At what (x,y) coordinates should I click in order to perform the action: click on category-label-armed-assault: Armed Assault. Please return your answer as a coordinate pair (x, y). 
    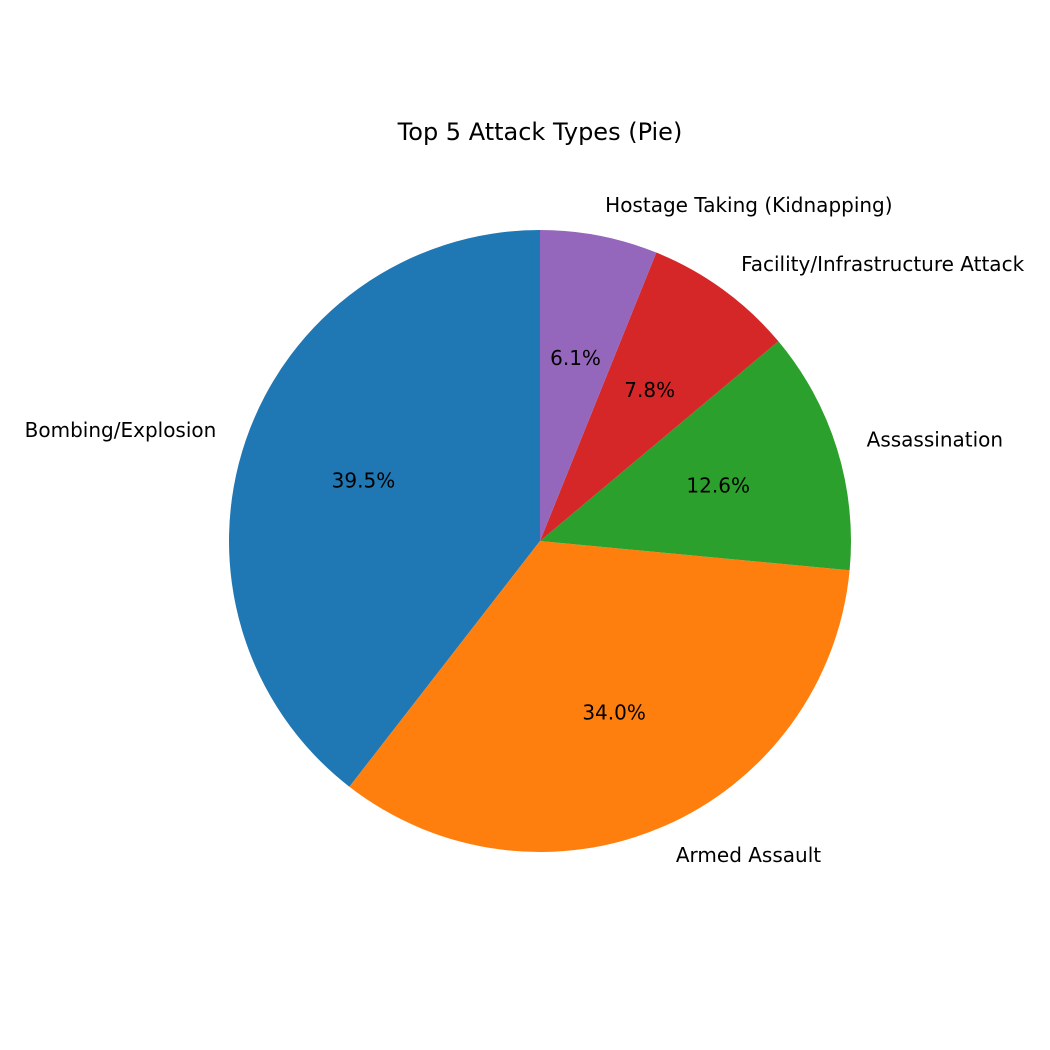
    Looking at the image, I should click on (748, 855).